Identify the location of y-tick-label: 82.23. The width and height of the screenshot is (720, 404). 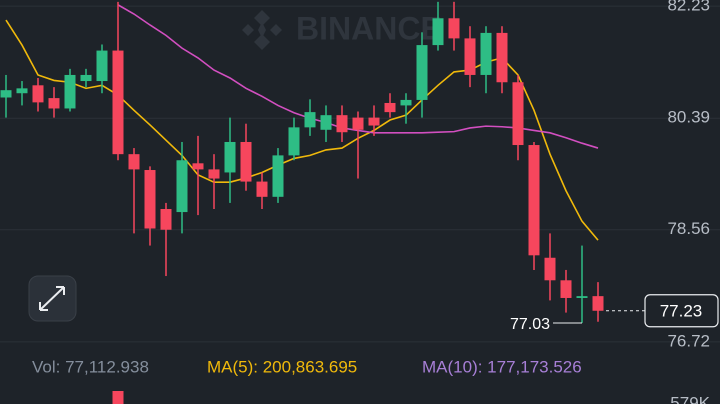
(688, 7).